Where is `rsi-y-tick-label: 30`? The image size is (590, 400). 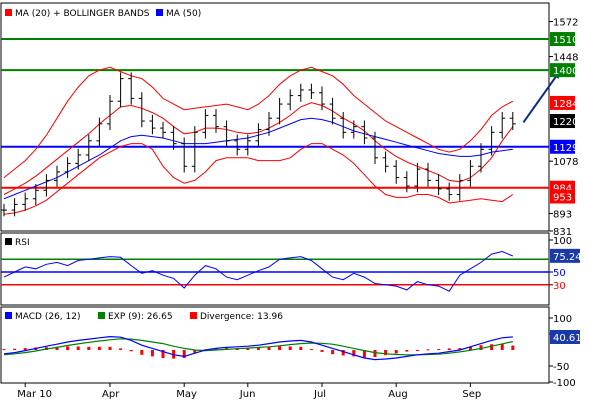 rsi-y-tick-label: 30 is located at coordinates (559, 286).